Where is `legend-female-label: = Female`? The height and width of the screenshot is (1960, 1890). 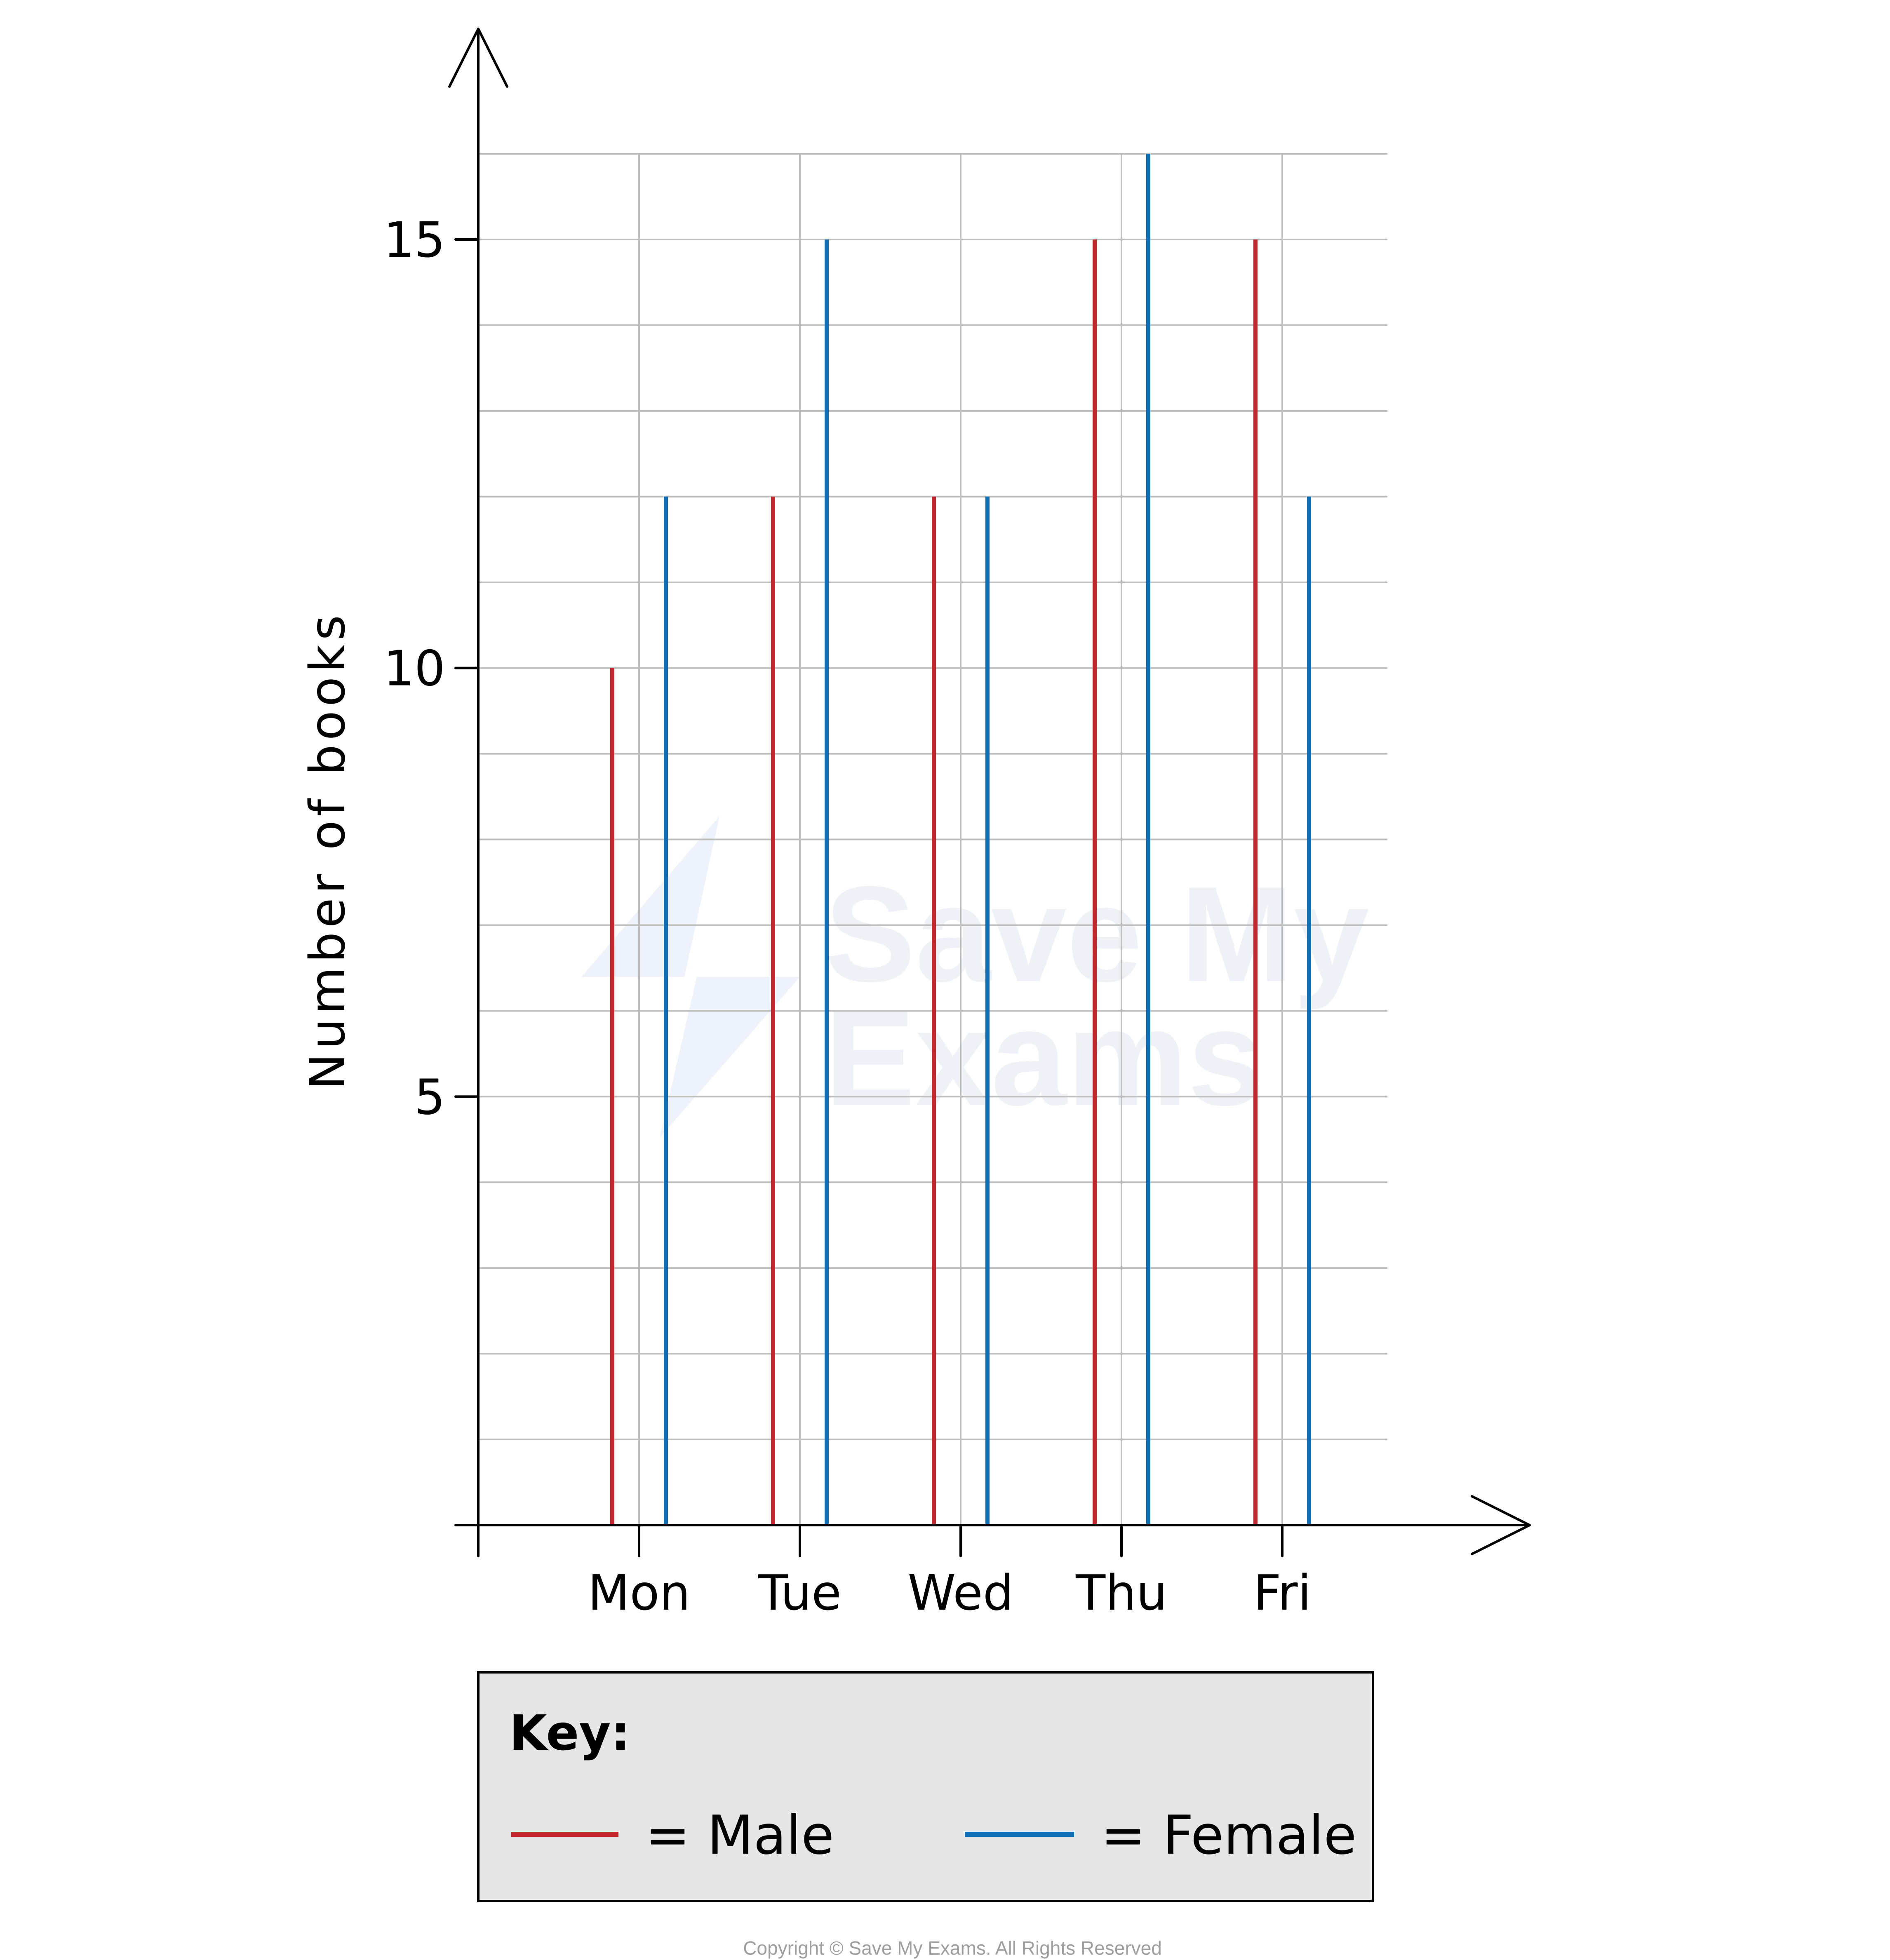 legend-female-label: = Female is located at coordinates (1228, 1835).